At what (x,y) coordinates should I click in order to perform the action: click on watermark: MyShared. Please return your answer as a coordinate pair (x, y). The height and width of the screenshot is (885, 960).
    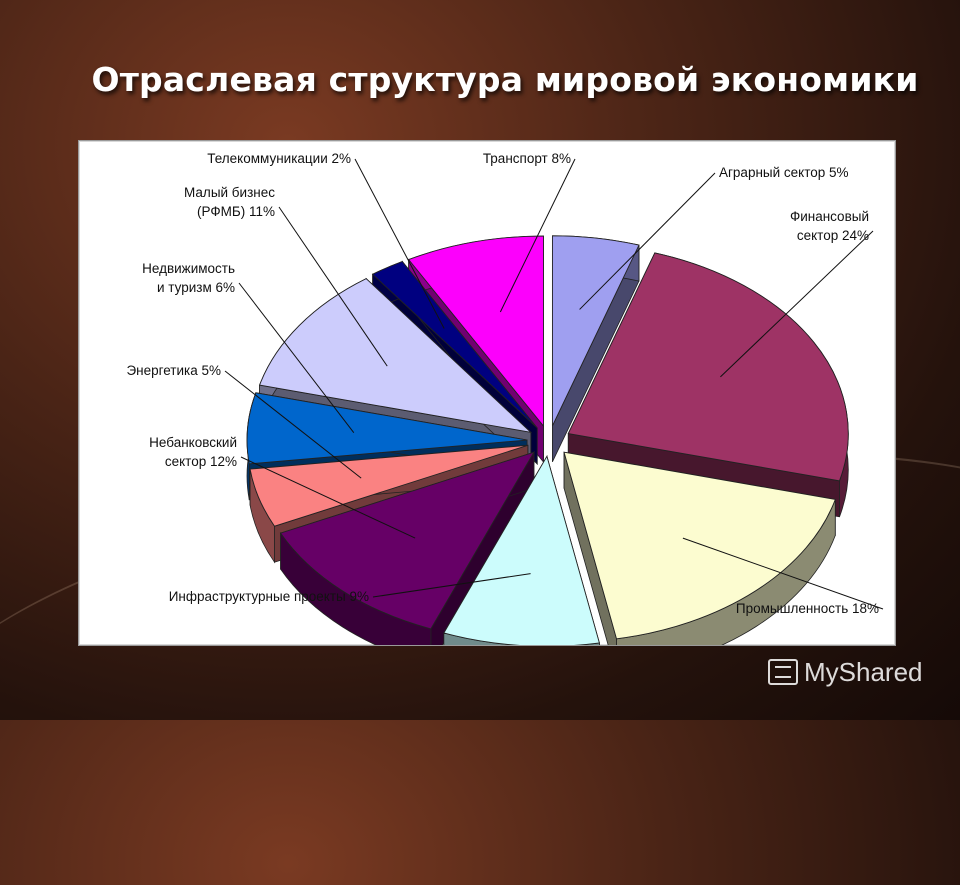
    Looking at the image, I should click on (845, 672).